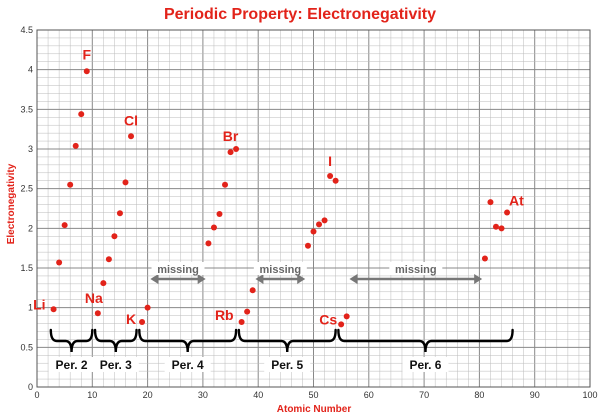  What do you see at coordinates (313, 395) in the screenshot?
I see `x-tick-label: 50` at bounding box center [313, 395].